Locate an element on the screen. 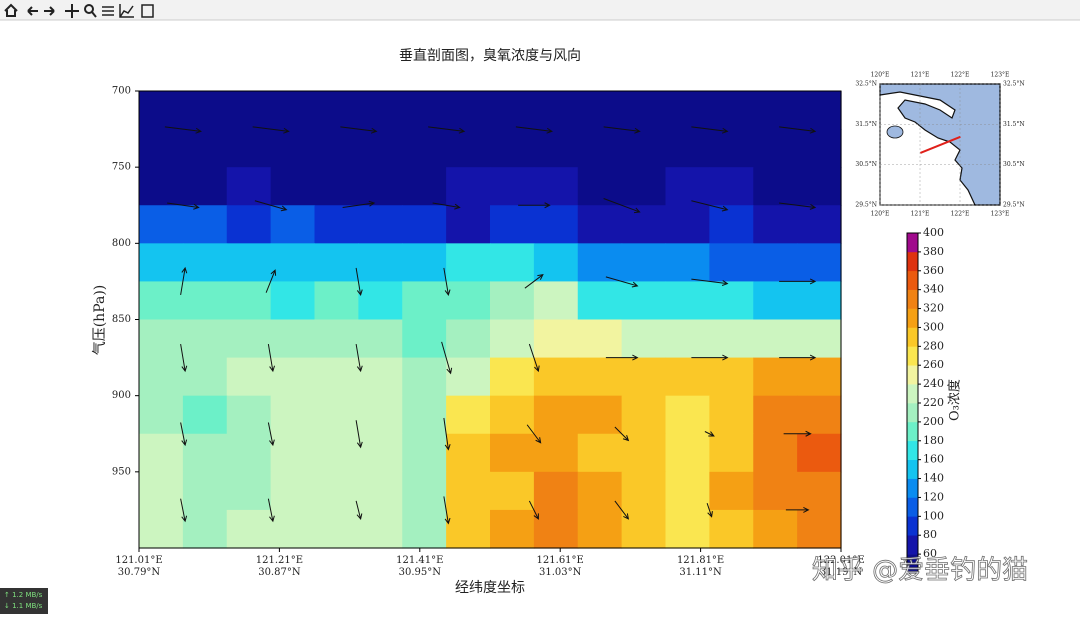  x-tick-label: 122.01°E 31.19°N is located at coordinates (840, 566).